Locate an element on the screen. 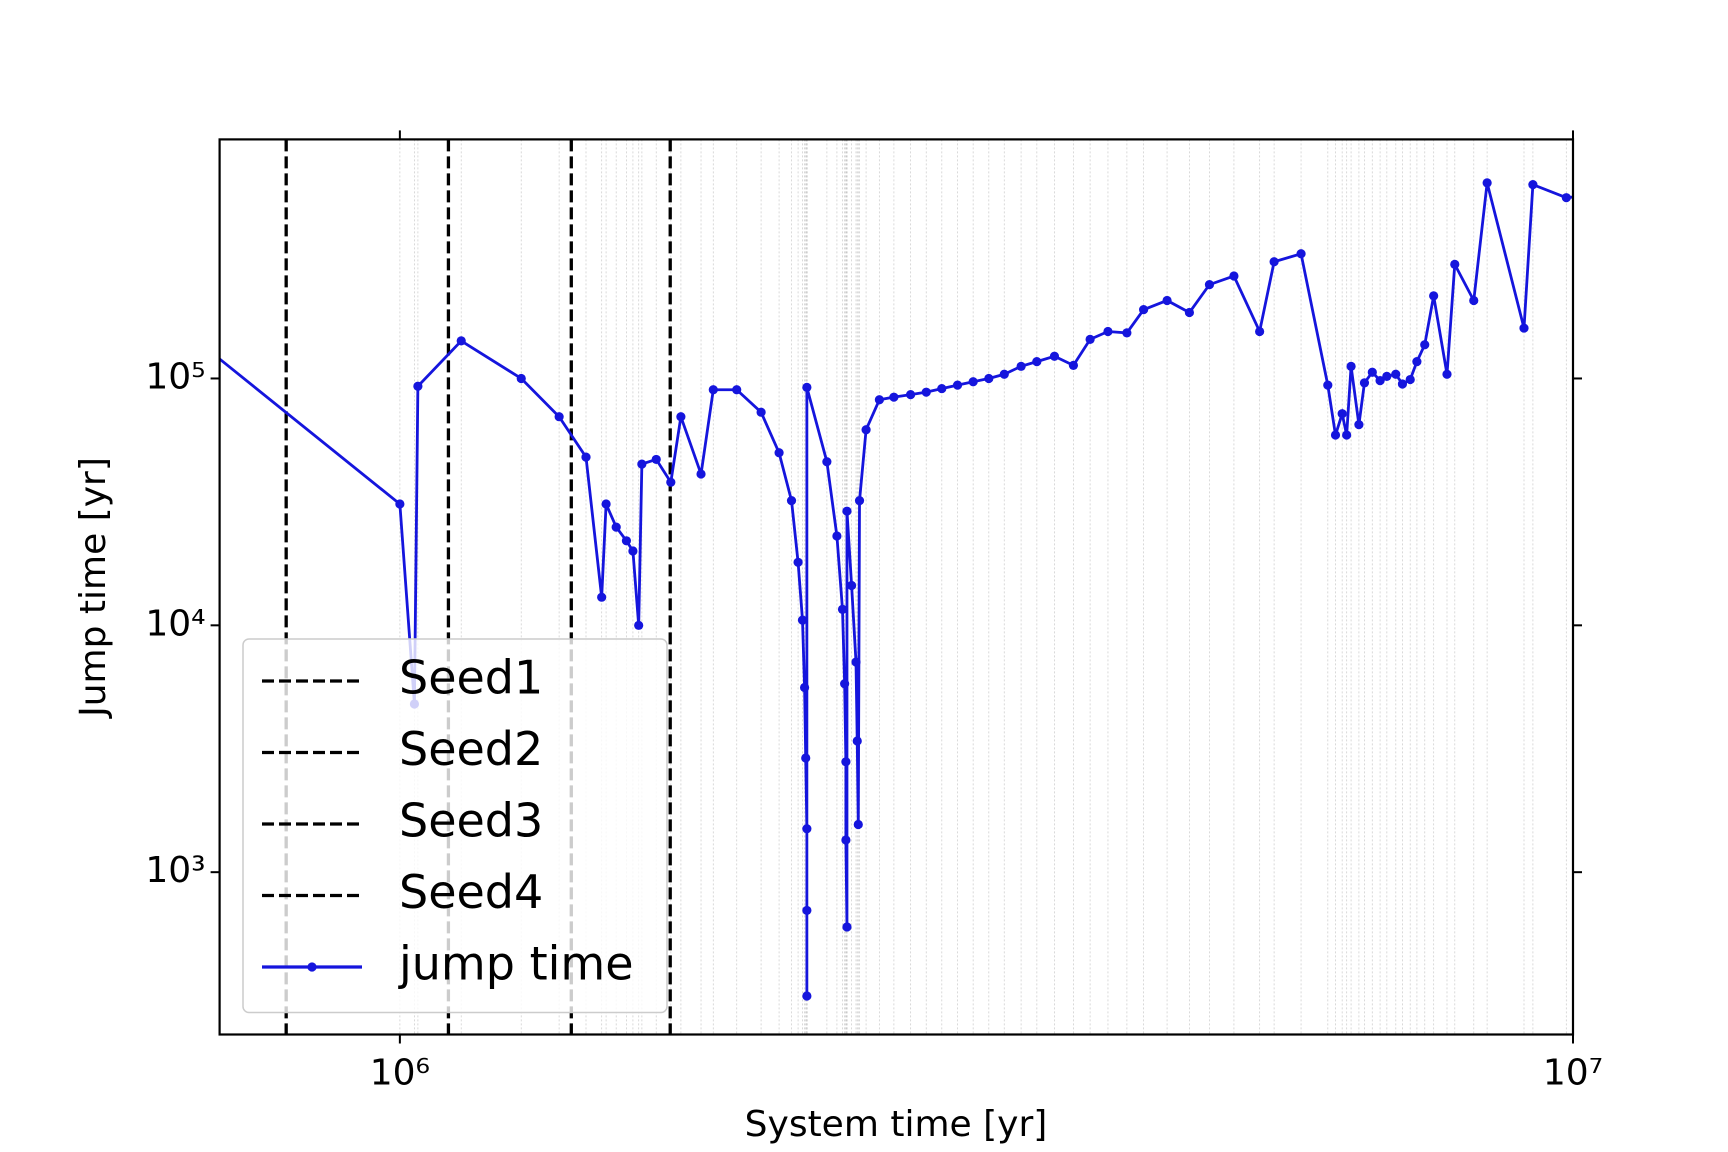 This screenshot has height=1152, width=1728. legend-label: Seed2 is located at coordinates (471, 749).